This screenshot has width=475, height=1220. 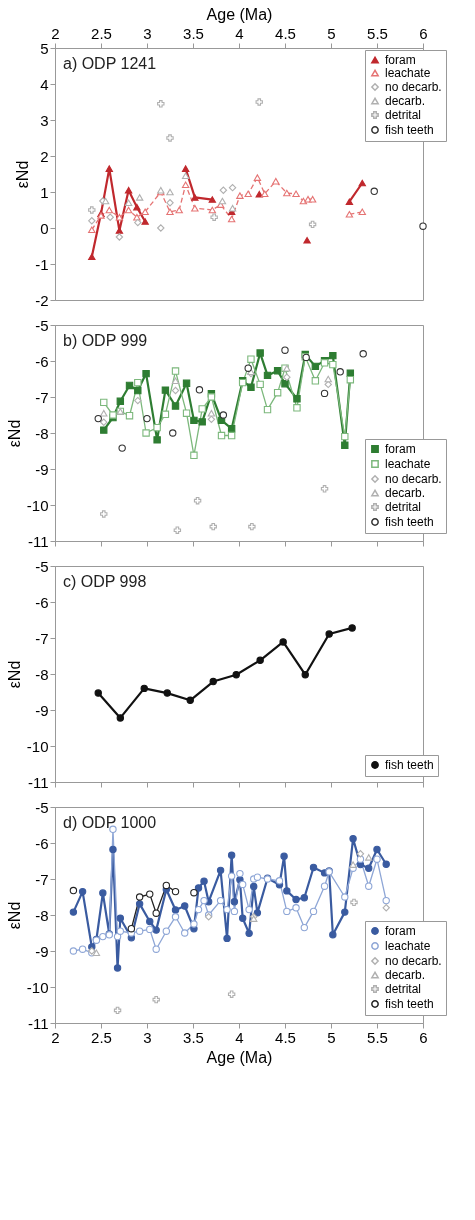 What do you see at coordinates (42, 264) in the screenshot?
I see `y-tick-label: -1` at bounding box center [42, 264].